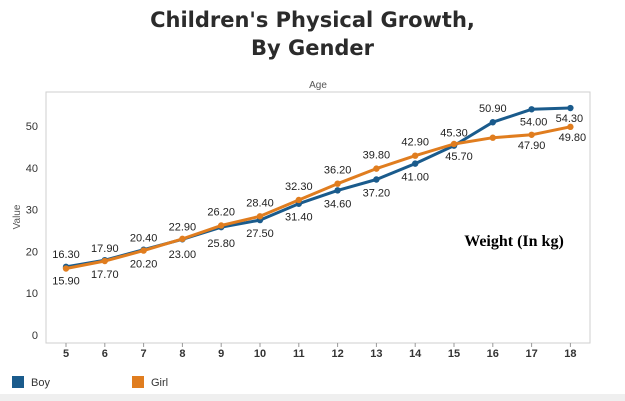 The height and width of the screenshot is (401, 625). Describe the element at coordinates (493, 109) in the screenshot. I see `data-label-boy: 50.90` at that location.